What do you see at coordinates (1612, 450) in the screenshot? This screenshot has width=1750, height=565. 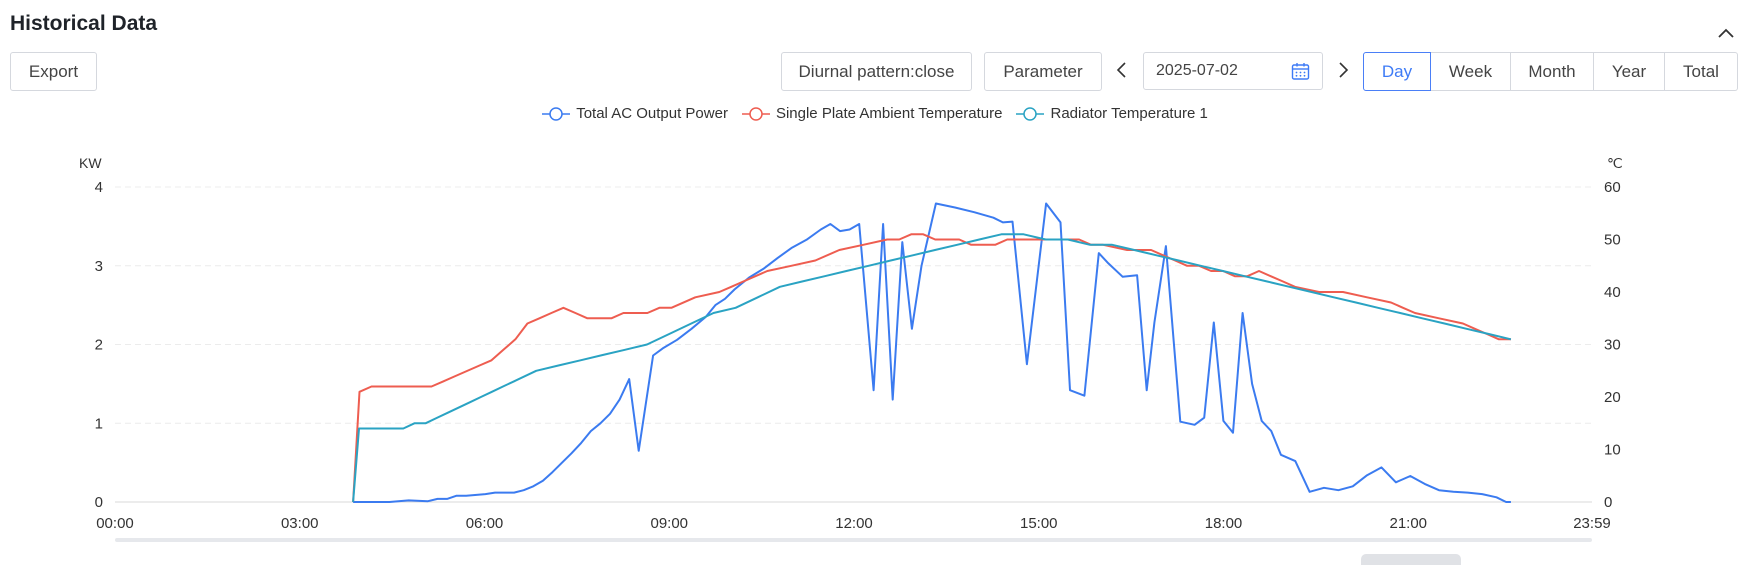 I see `right-tick-label: 10` at bounding box center [1612, 450].